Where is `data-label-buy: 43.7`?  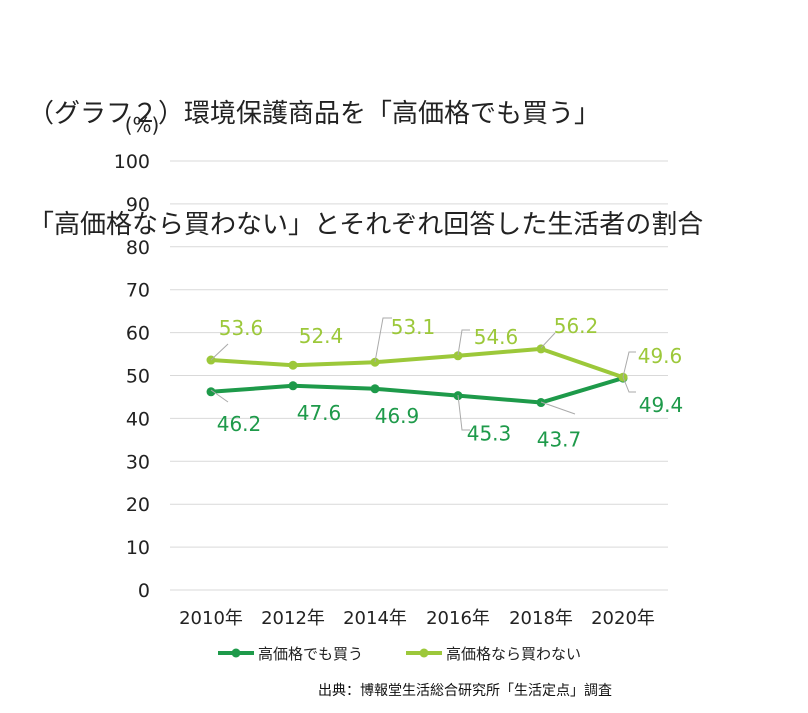
data-label-buy: 43.7 is located at coordinates (559, 440).